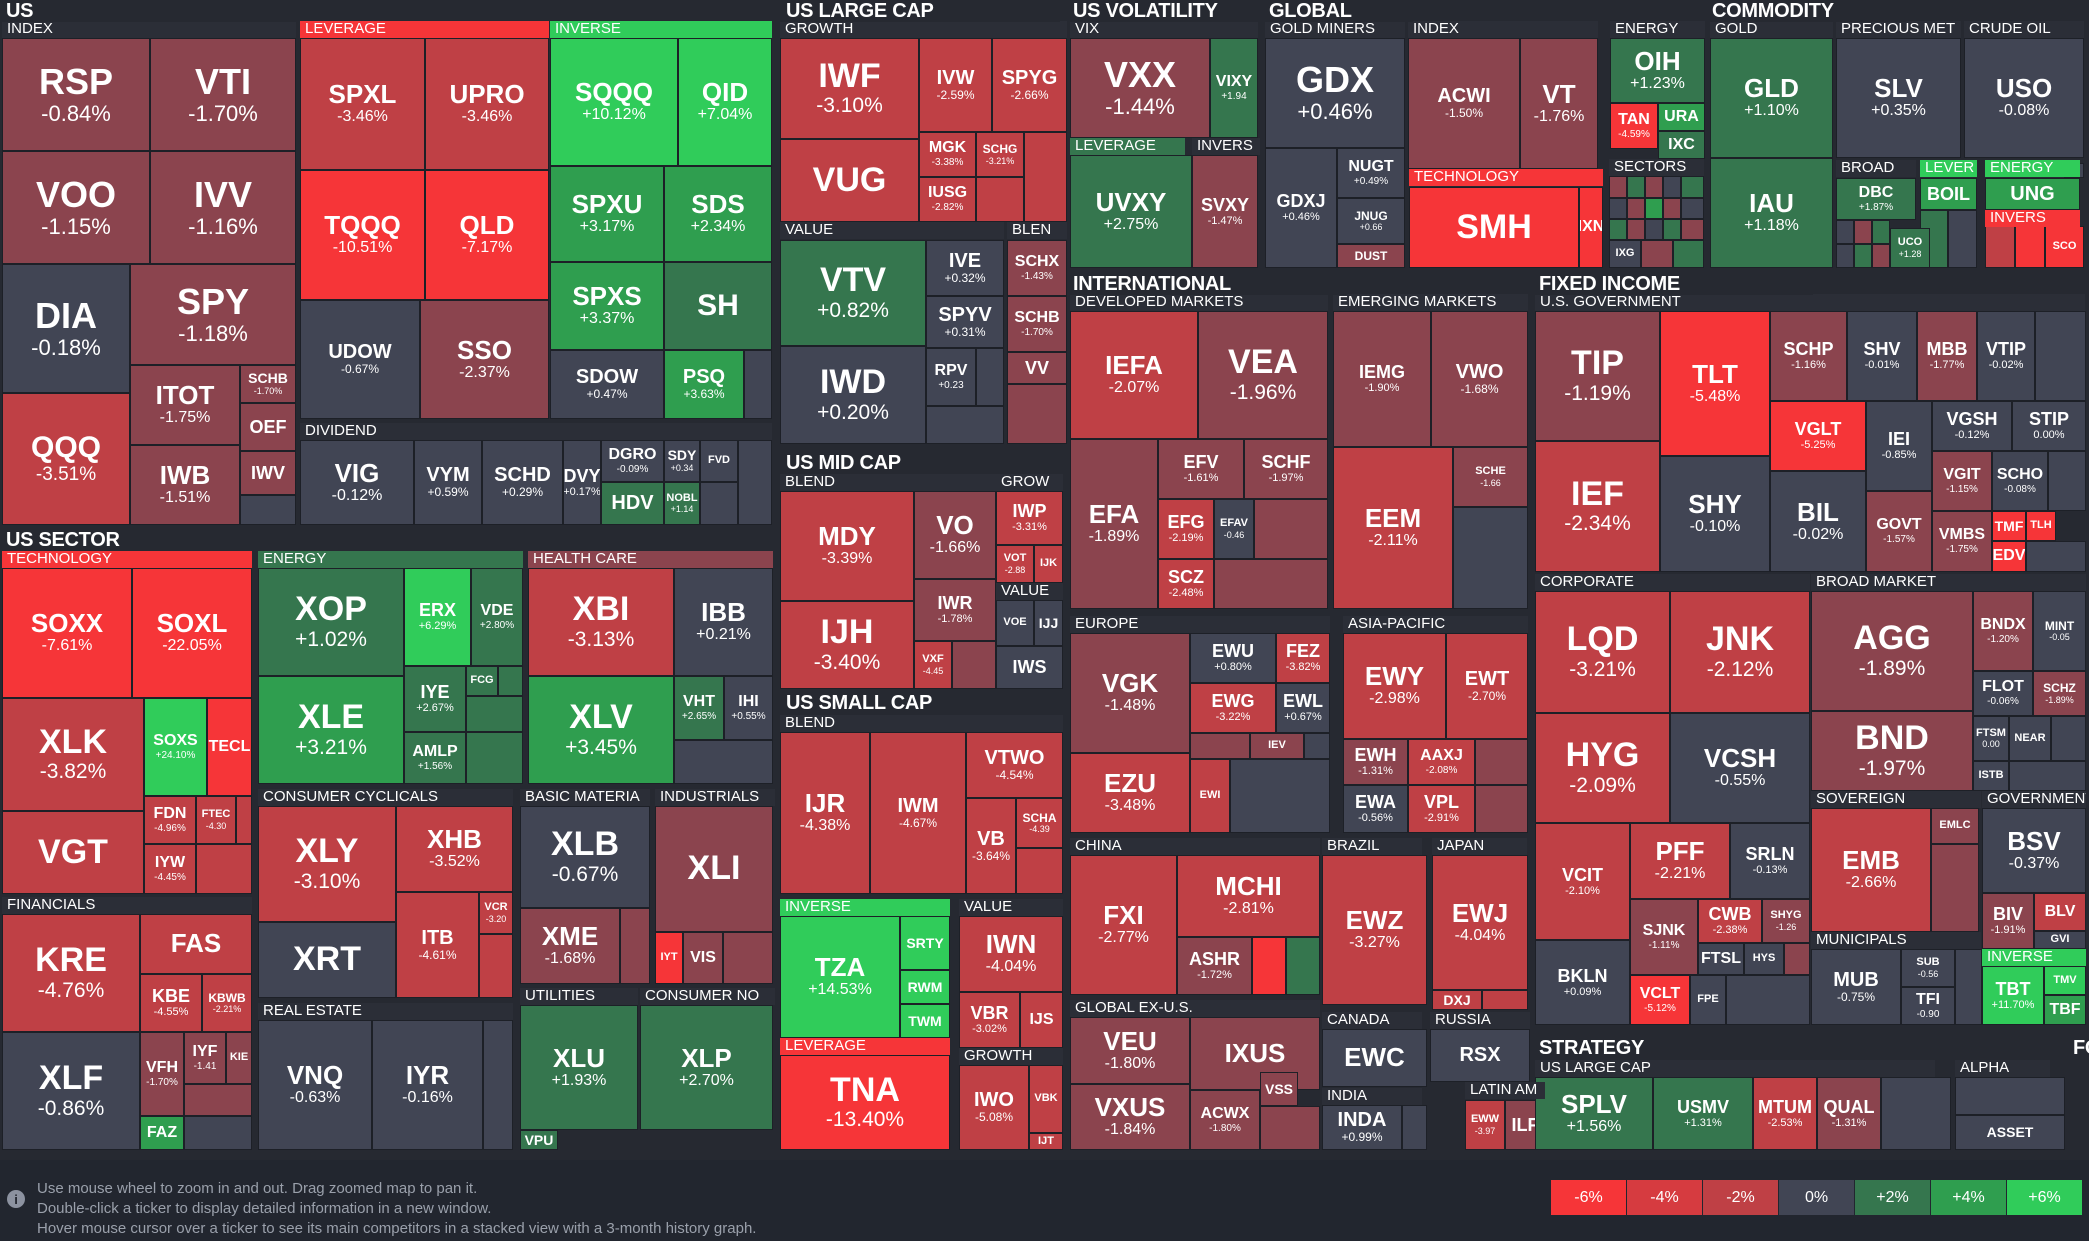 Image resolution: width=2089 pixels, height=1241 pixels. Describe the element at coordinates (1037, 268) in the screenshot. I see `ticker-tile-schx: SCHX -1.43%` at that location.